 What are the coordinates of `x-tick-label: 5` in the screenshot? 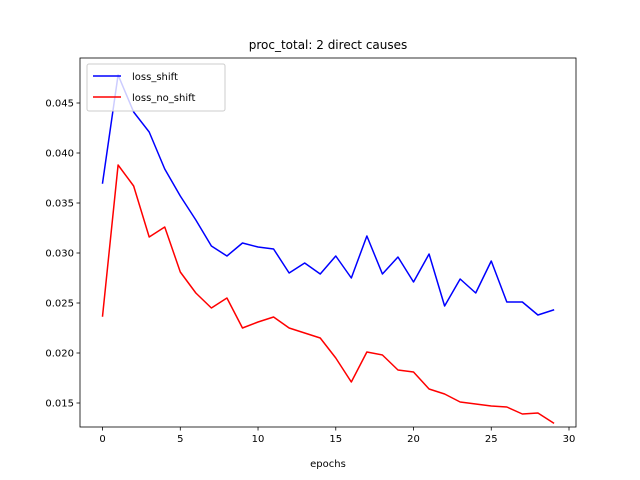 It's located at (180, 439).